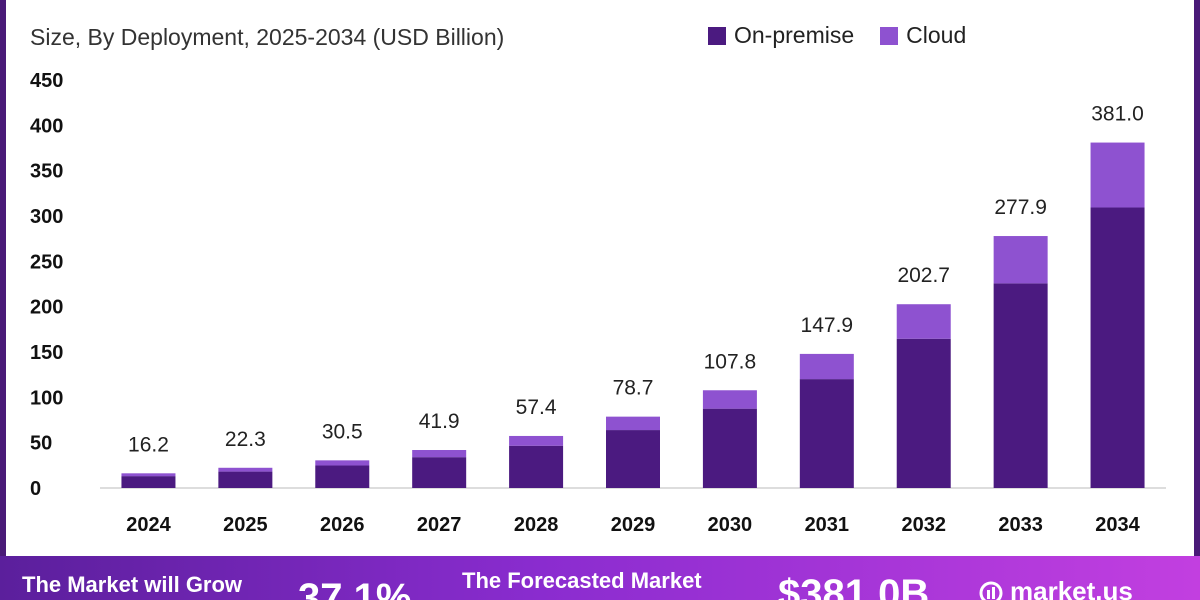  Describe the element at coordinates (717, 35) in the screenshot. I see `legend-swatch-on-premise` at that location.